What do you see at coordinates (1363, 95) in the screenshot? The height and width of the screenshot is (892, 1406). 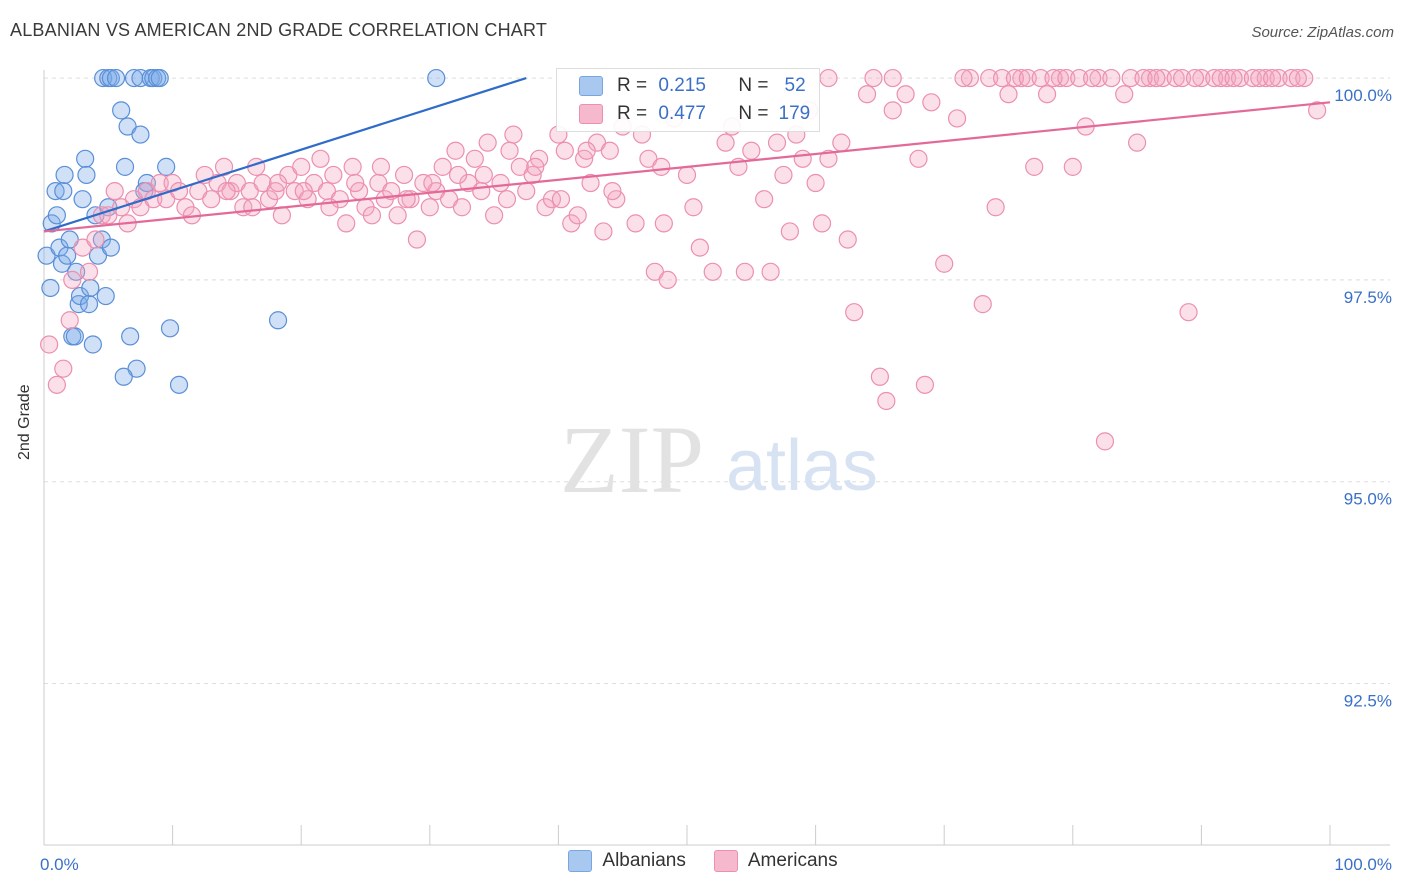 I see `y-tick-label: 100.0%` at bounding box center [1363, 95].